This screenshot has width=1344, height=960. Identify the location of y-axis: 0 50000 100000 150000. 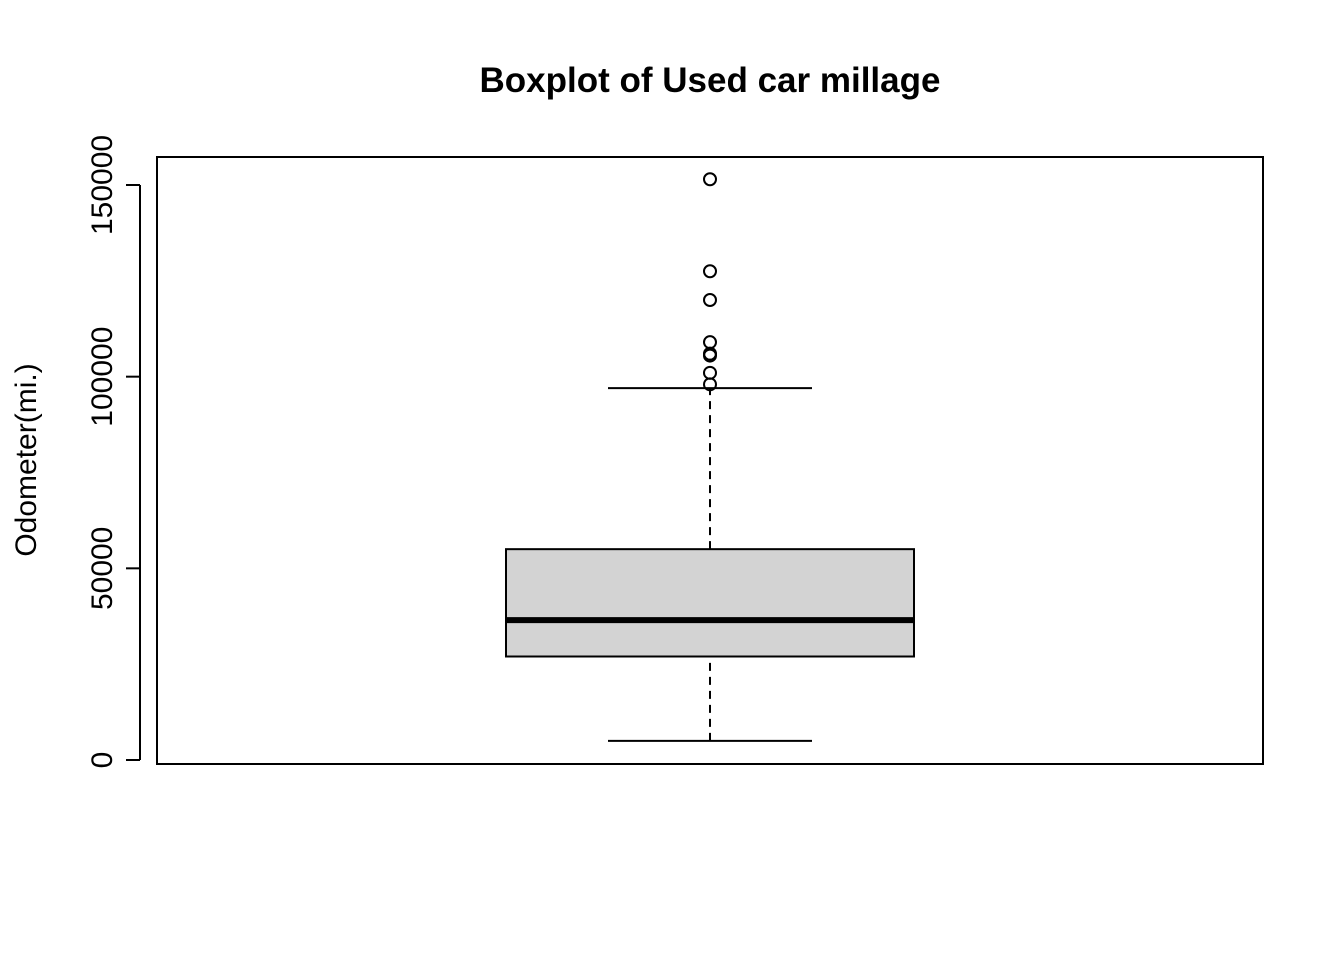
(113, 452).